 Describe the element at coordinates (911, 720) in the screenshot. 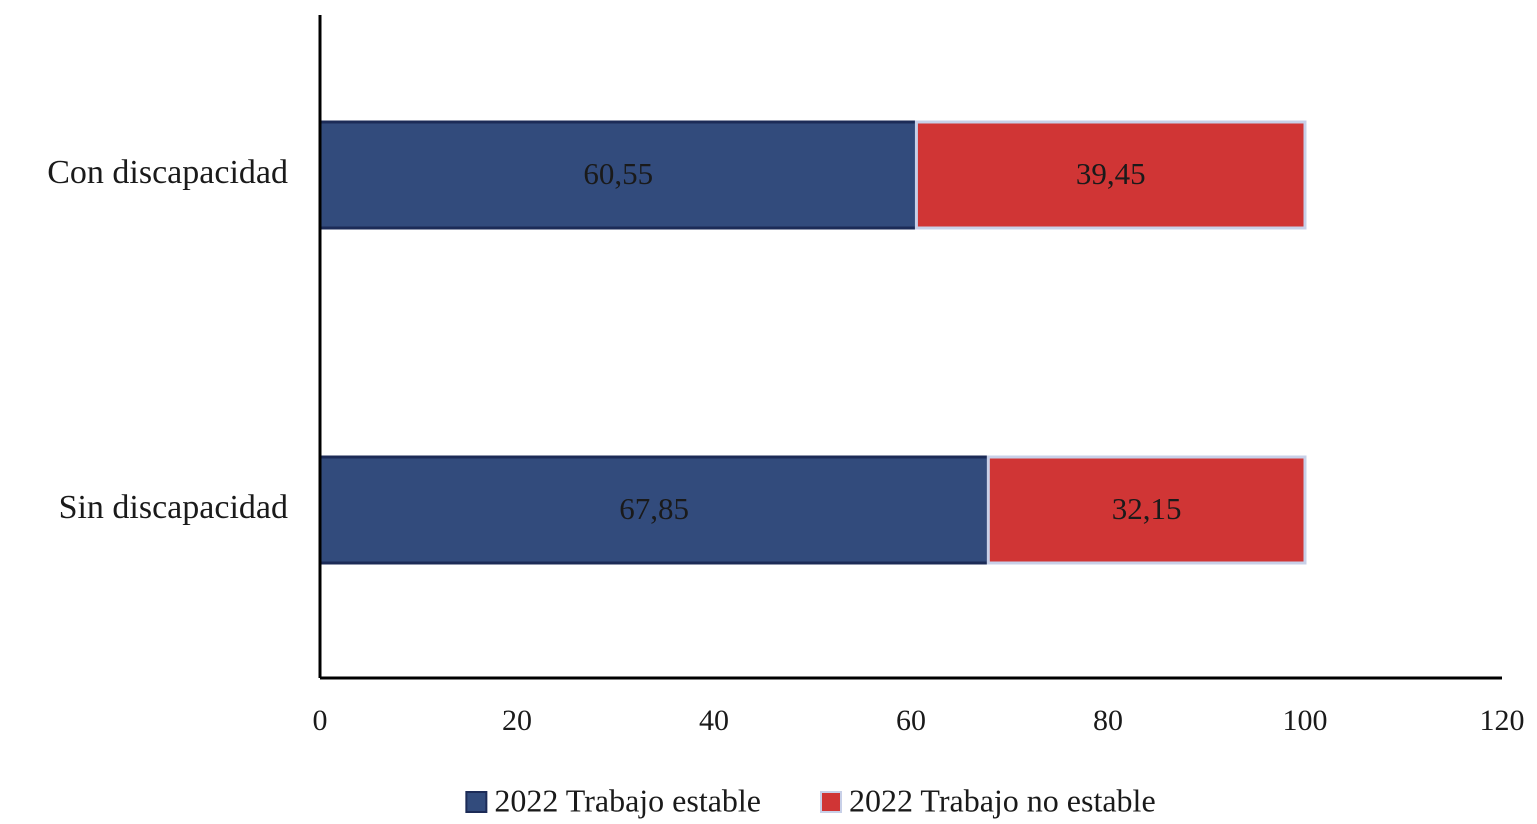

I see `x-tick-label: 60` at that location.